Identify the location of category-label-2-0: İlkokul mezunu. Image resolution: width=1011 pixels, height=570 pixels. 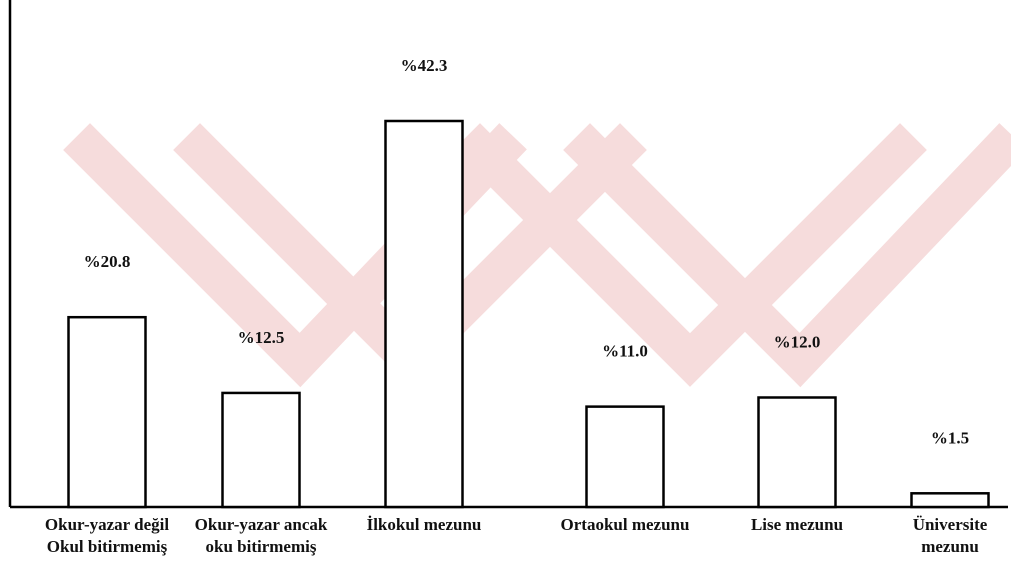
(424, 524).